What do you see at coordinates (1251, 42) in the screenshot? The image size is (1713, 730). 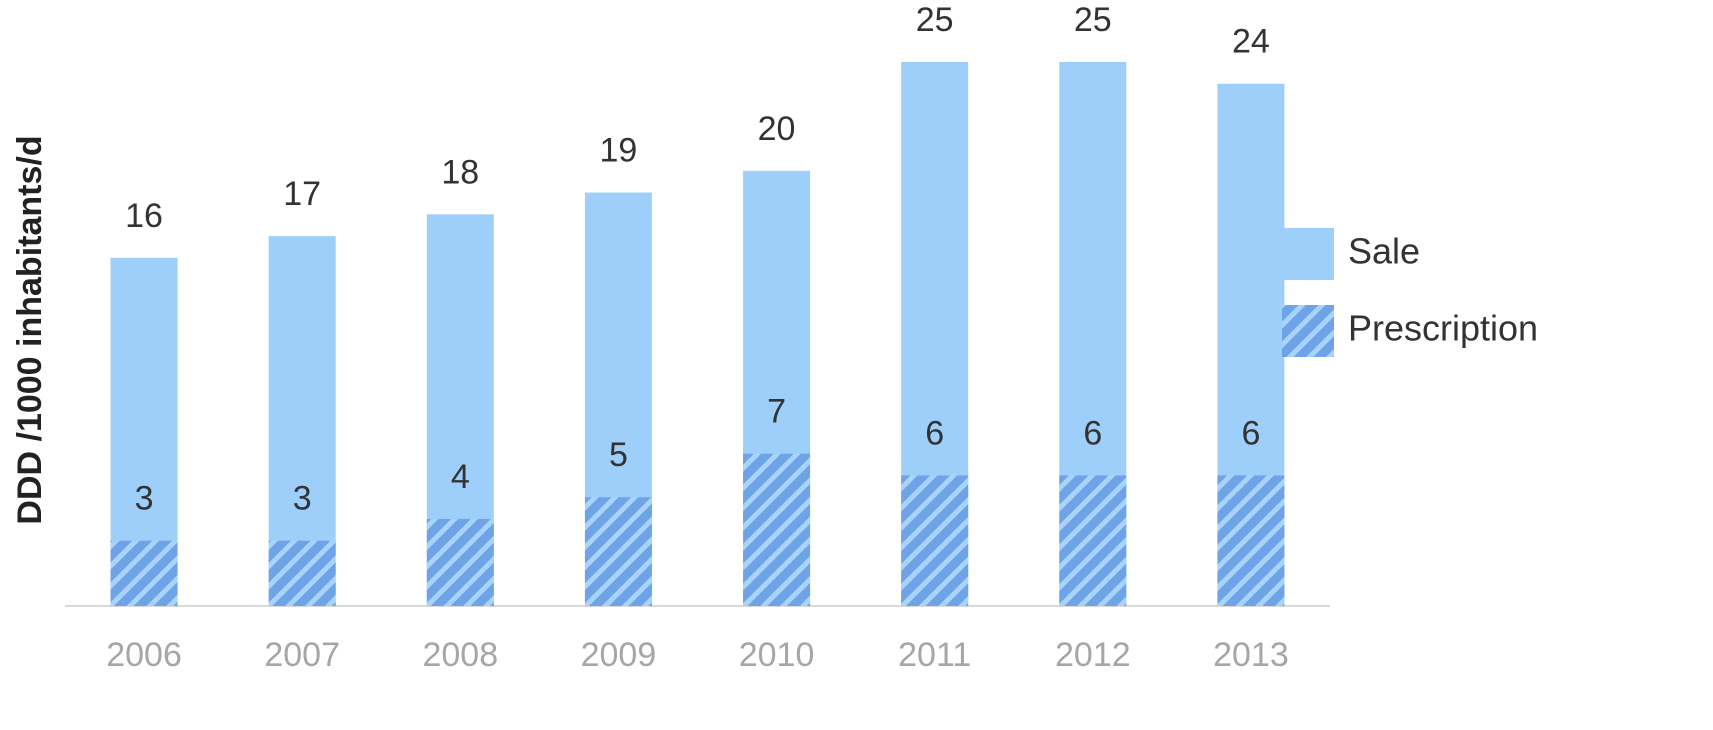 I see `value-label: 24` at bounding box center [1251, 42].